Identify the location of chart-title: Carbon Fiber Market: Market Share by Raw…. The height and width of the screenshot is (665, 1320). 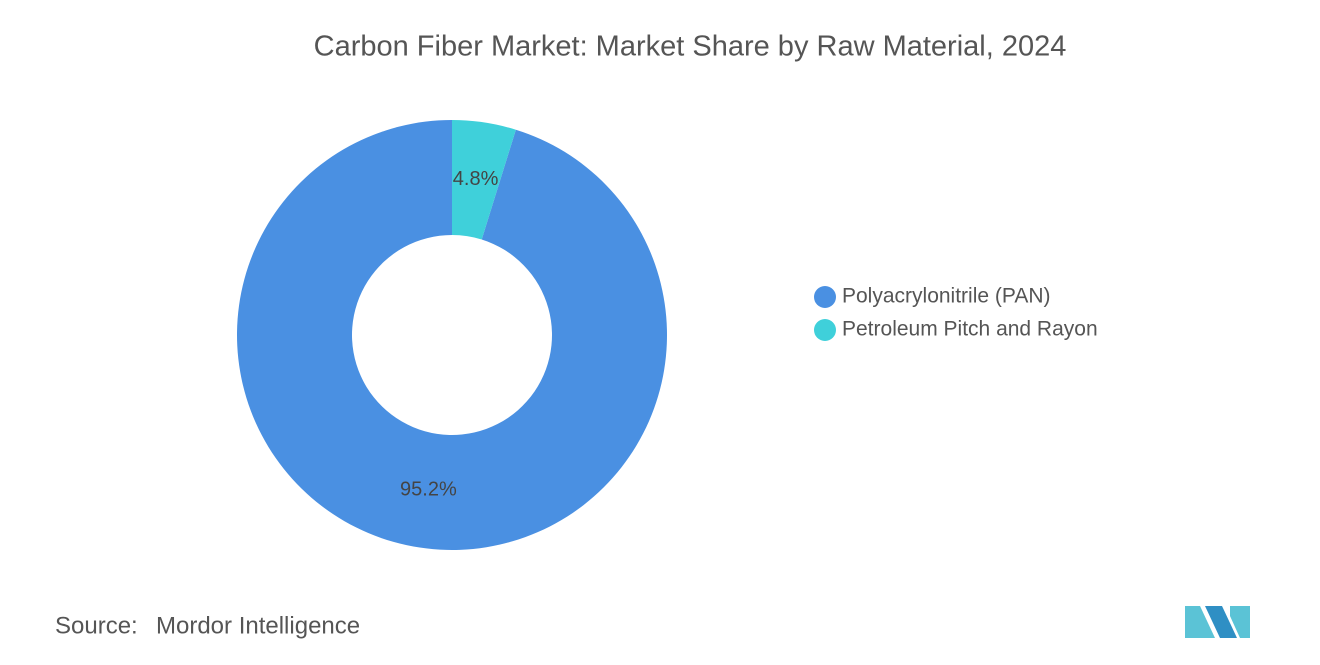
(690, 47).